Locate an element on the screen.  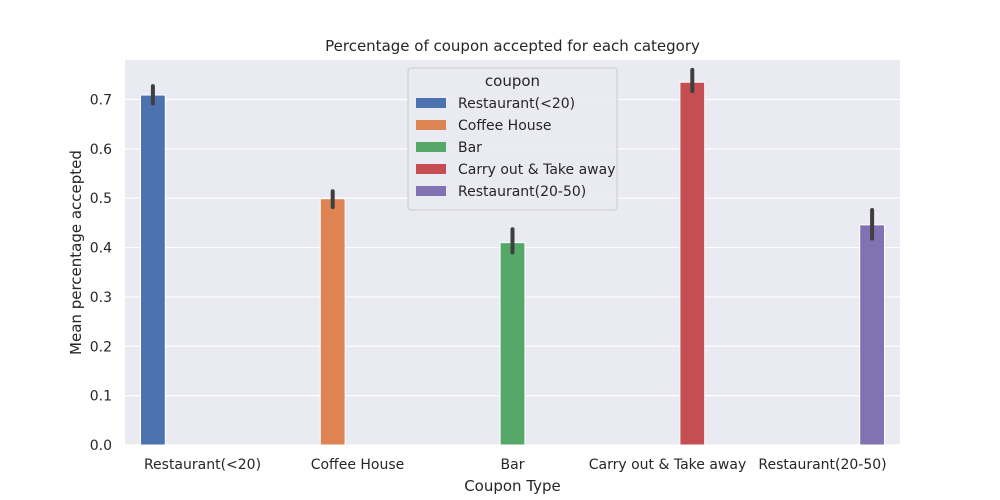
y-tick-label: 0.1 is located at coordinates (101, 397).